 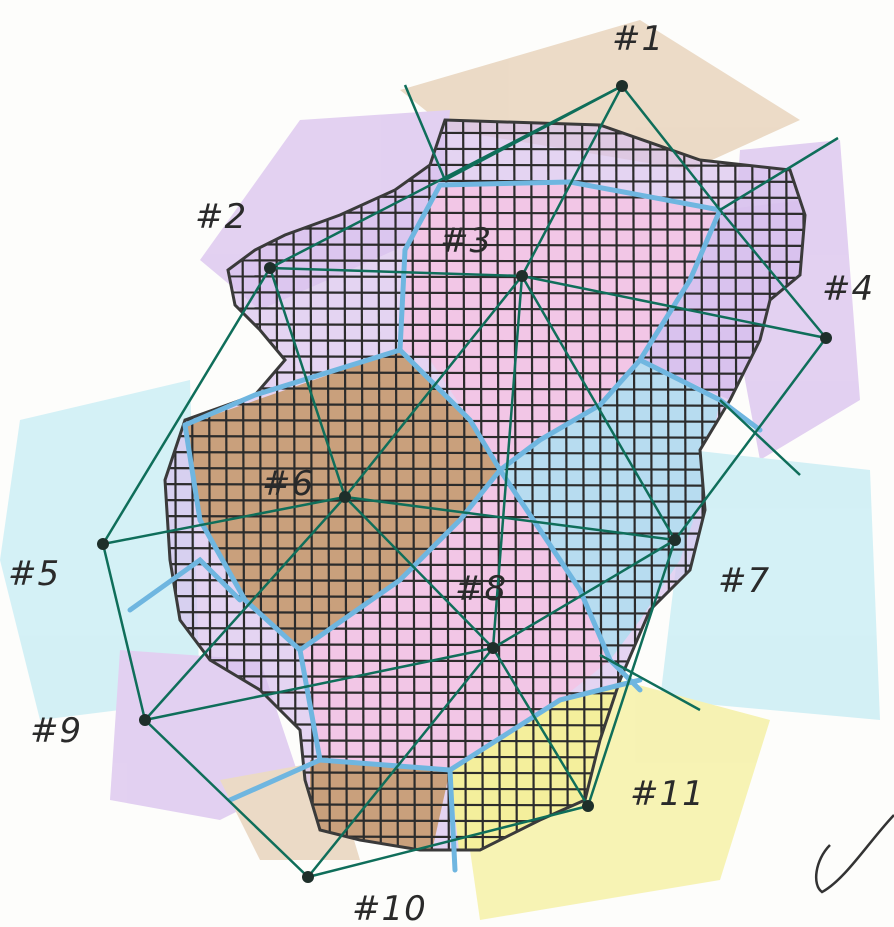 I want to click on cyan-wash-right, so click(x=770, y=585).